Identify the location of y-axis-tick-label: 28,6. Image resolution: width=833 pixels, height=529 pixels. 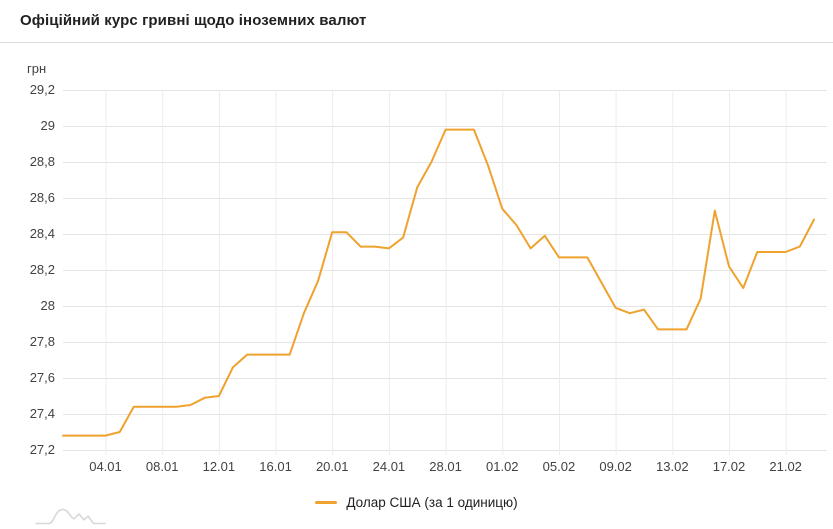
(42, 197).